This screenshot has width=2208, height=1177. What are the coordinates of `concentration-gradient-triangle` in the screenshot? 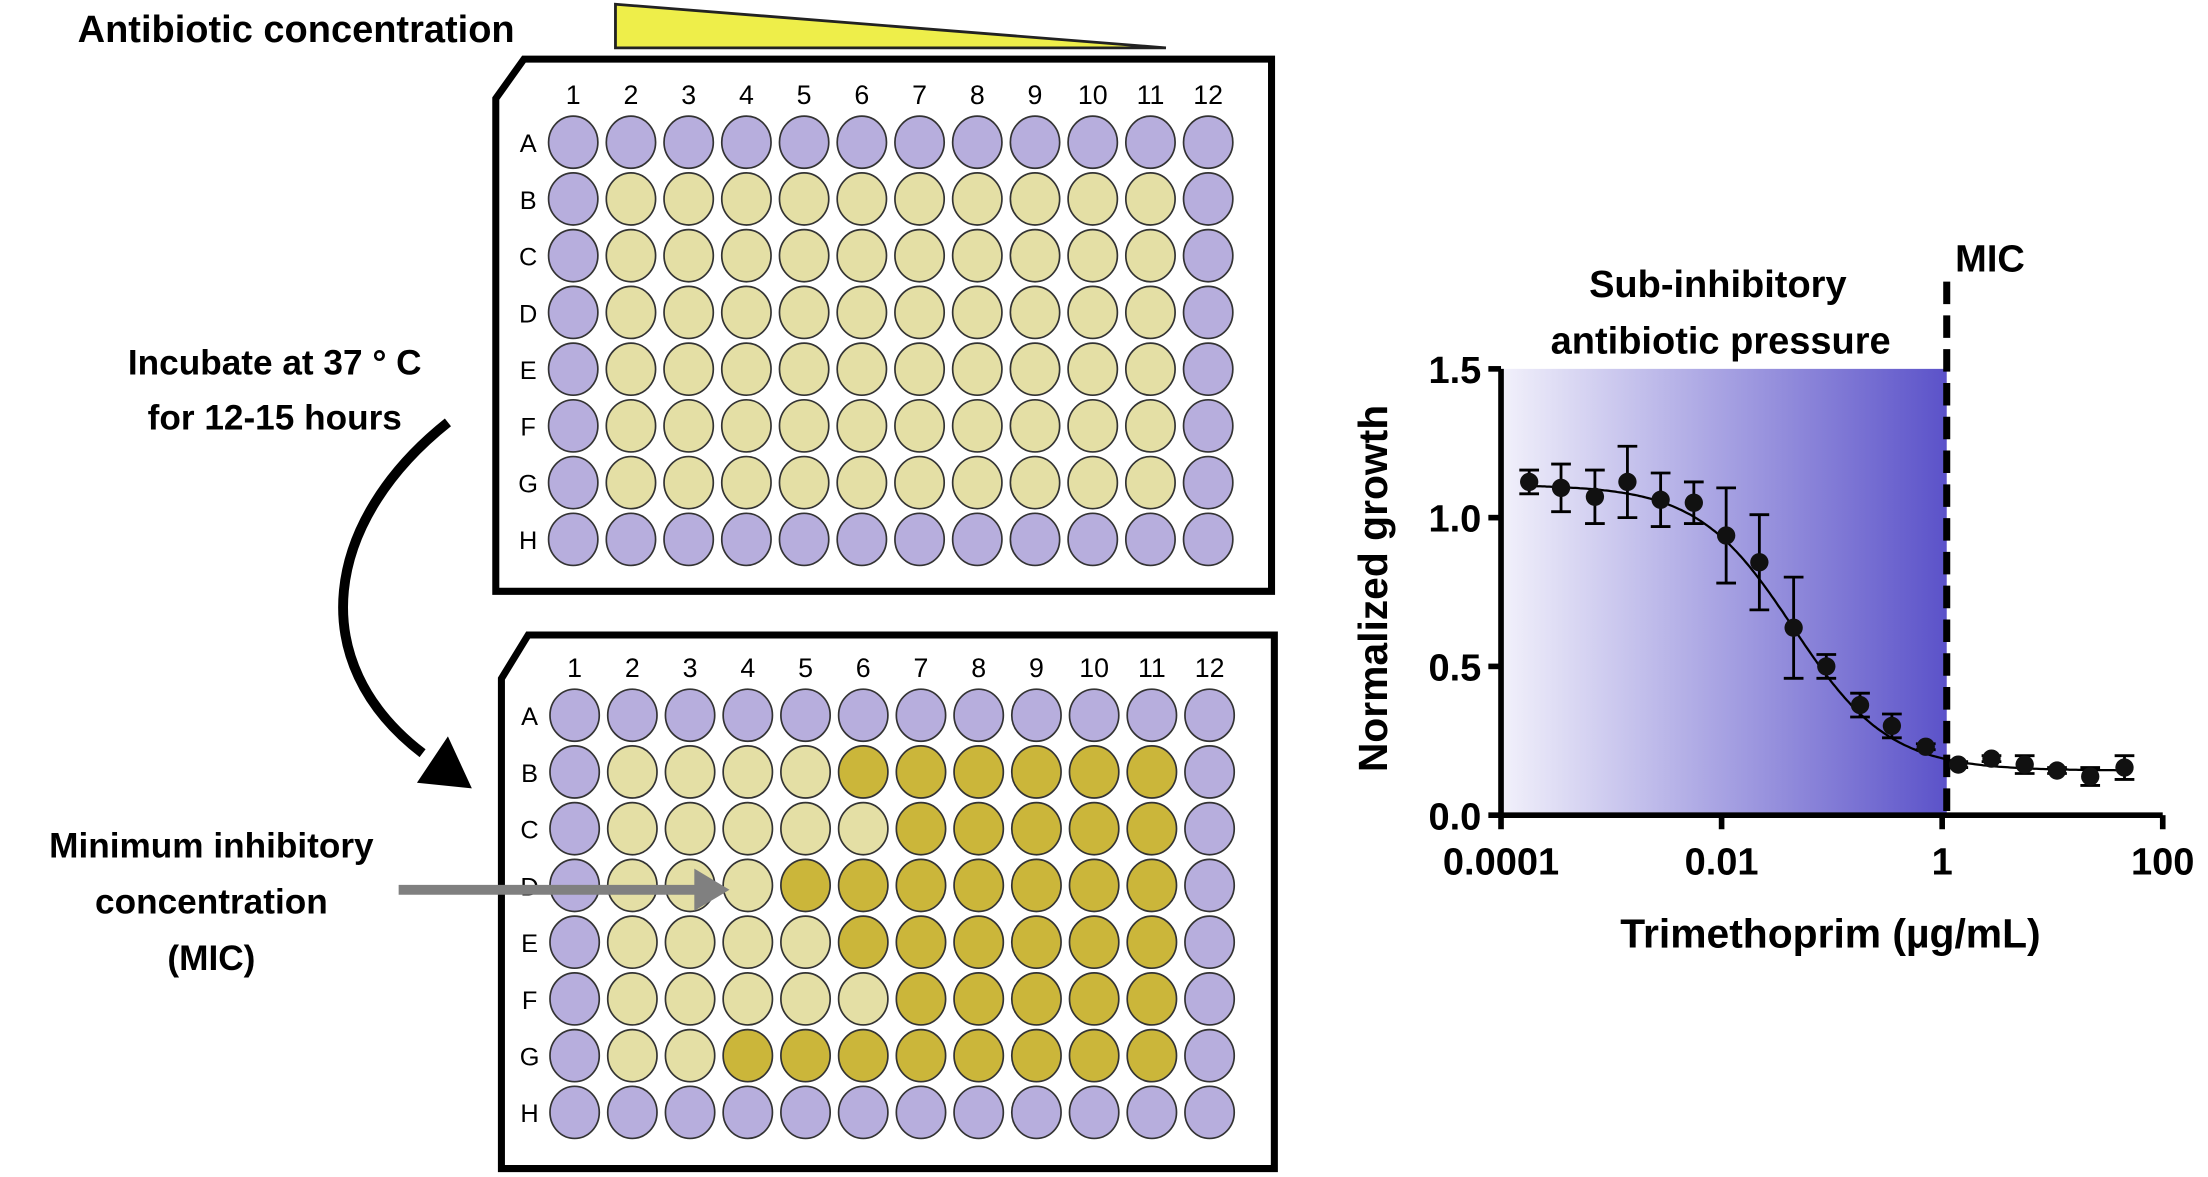 It's located at (890, 26).